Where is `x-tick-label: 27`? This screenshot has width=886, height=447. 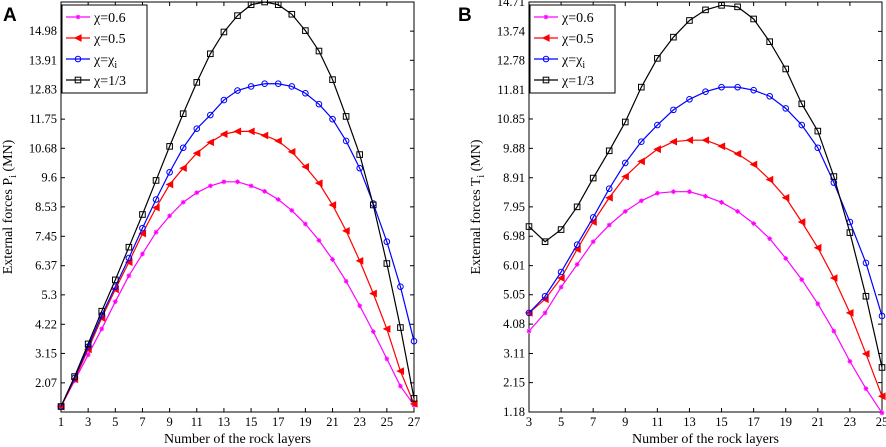 x-tick-label: 27 is located at coordinates (414, 422).